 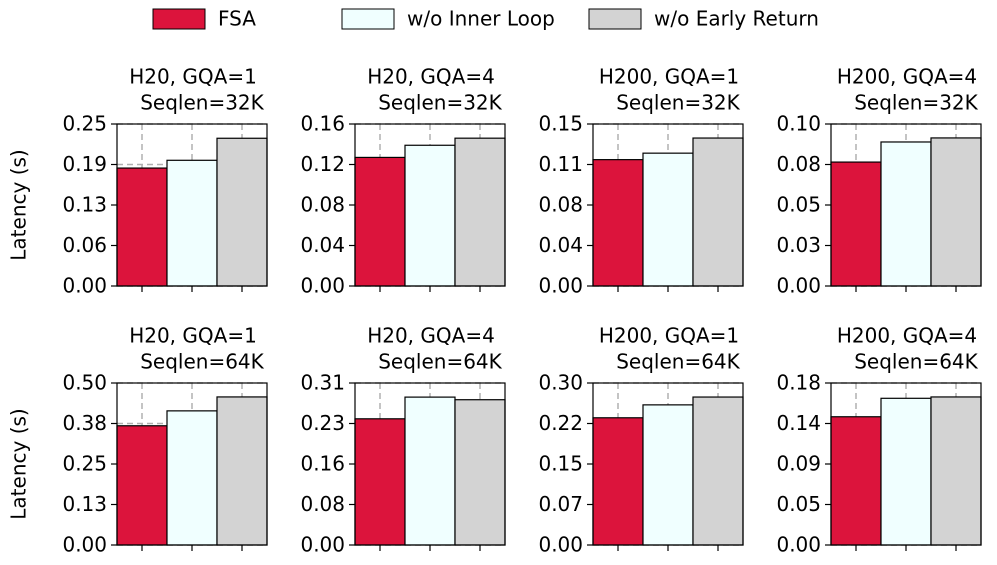 I want to click on y-tick-label: 0.22, so click(x=560, y=423).